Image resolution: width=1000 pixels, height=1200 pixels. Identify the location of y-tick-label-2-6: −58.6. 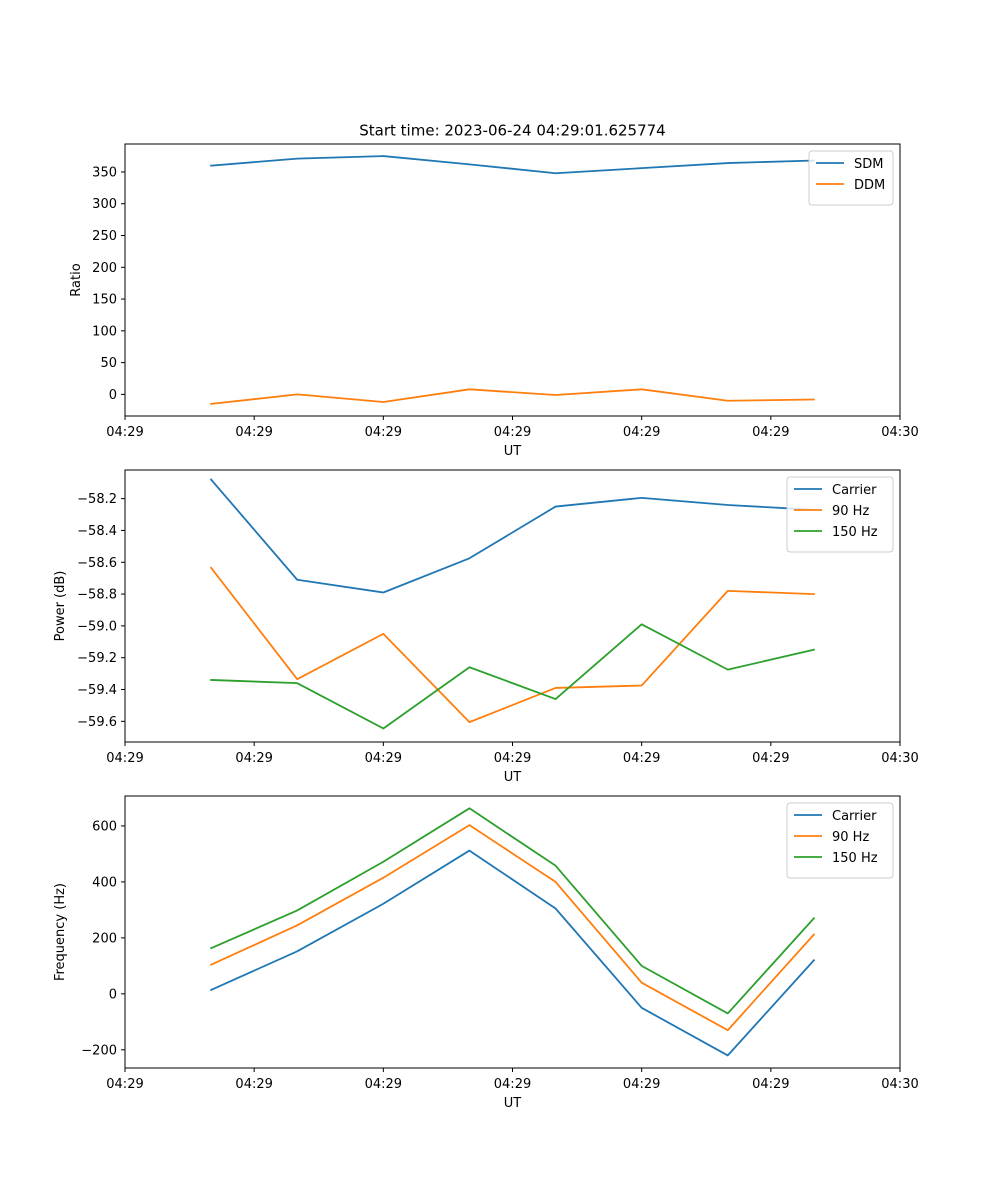
(97, 563).